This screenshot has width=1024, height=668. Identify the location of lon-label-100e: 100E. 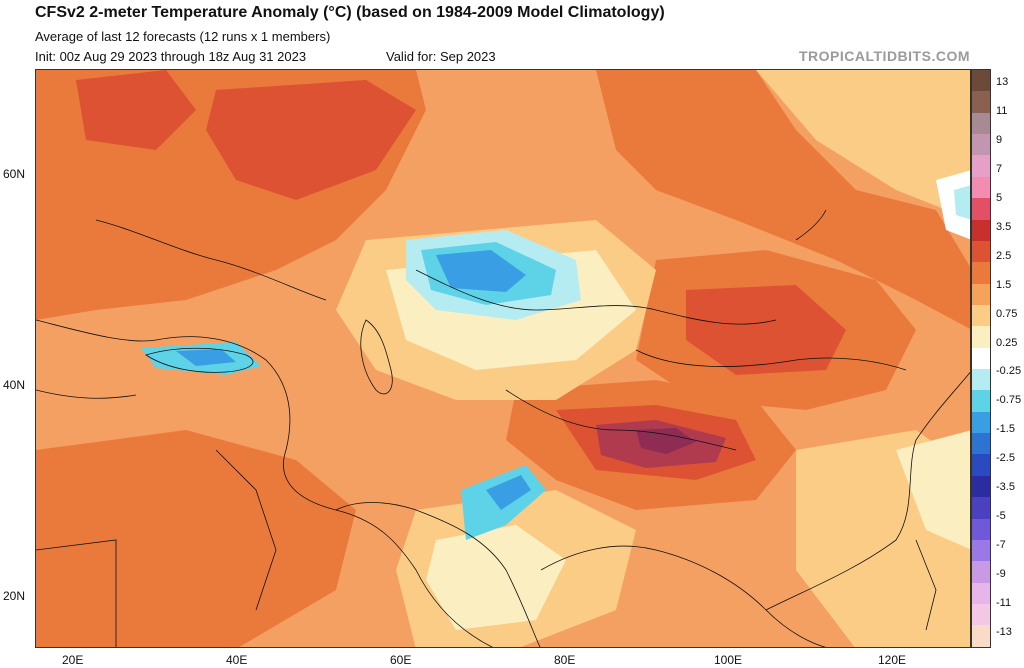
(728, 660).